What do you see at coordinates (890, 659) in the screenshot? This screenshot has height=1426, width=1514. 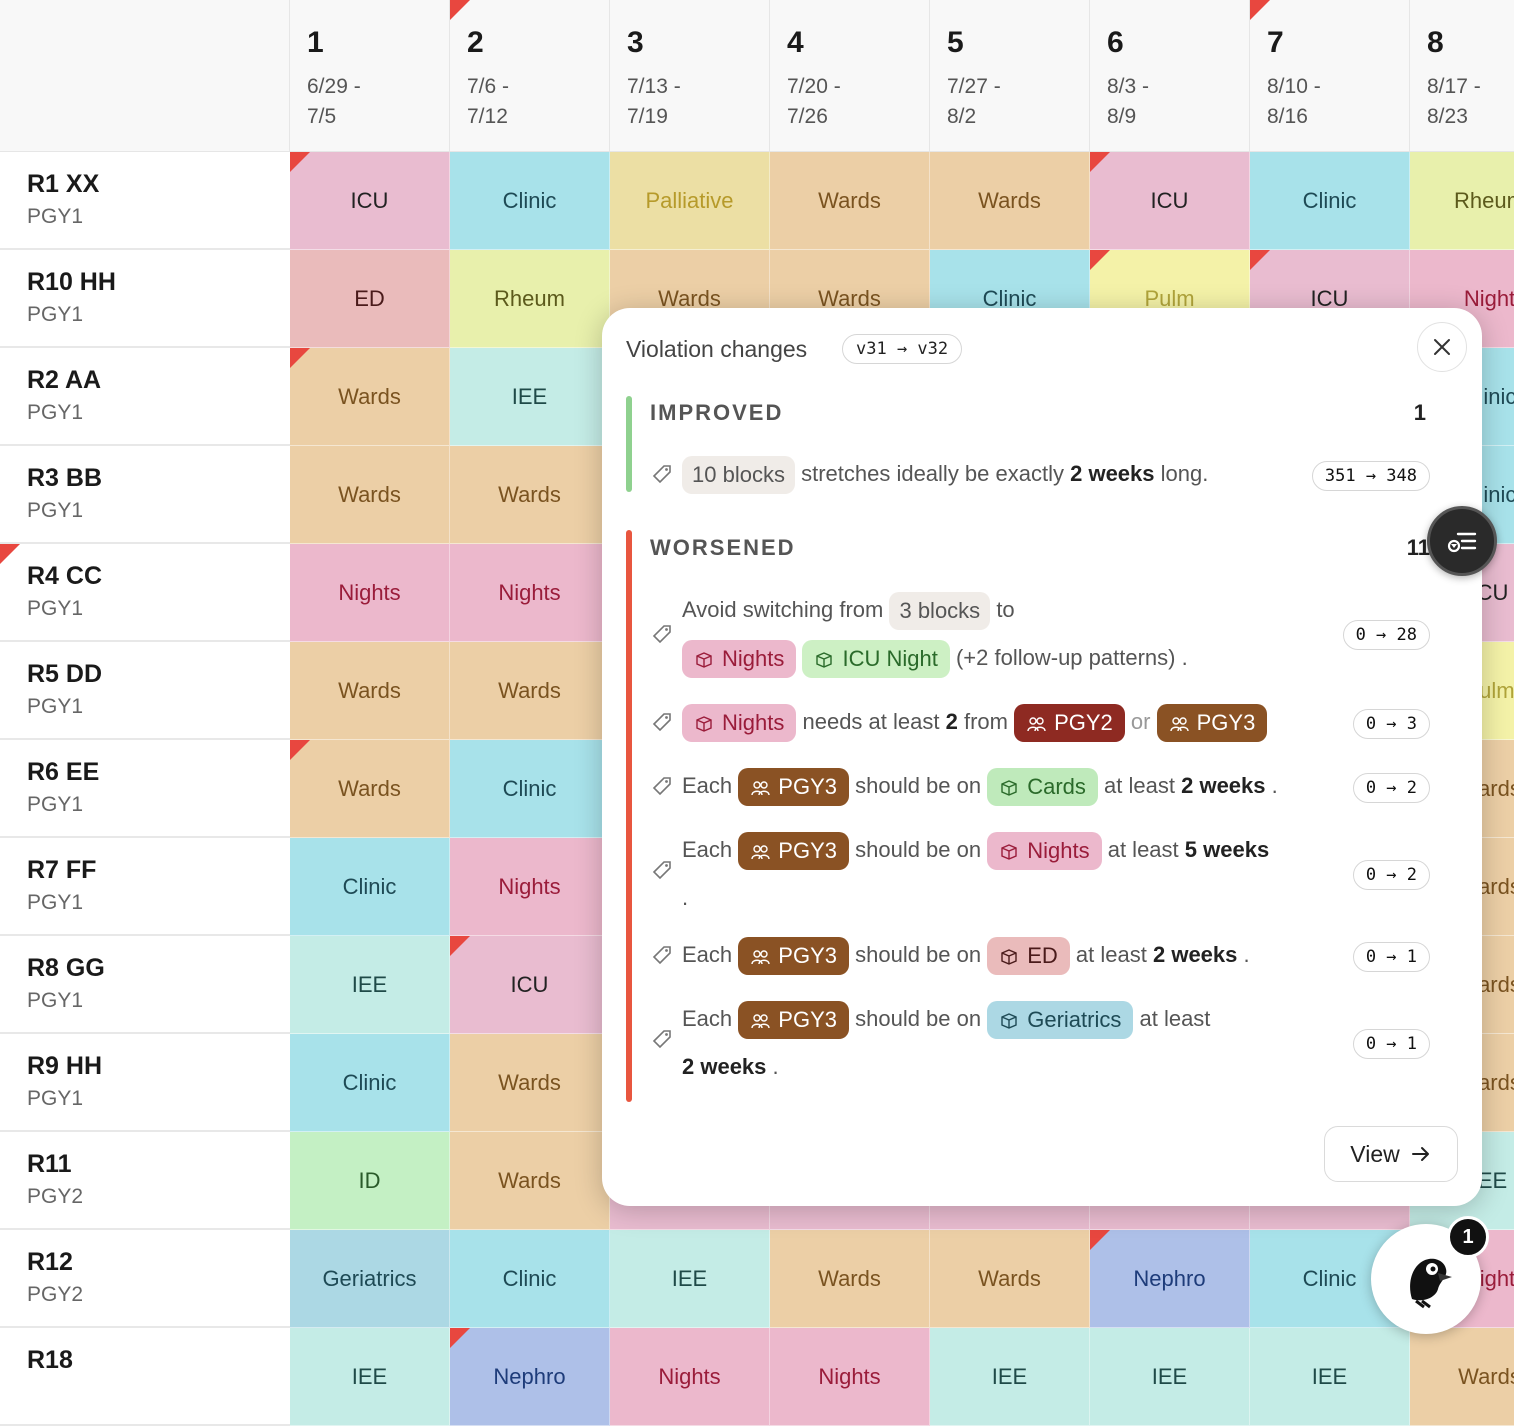 I see `chip-label: ICU Night` at bounding box center [890, 659].